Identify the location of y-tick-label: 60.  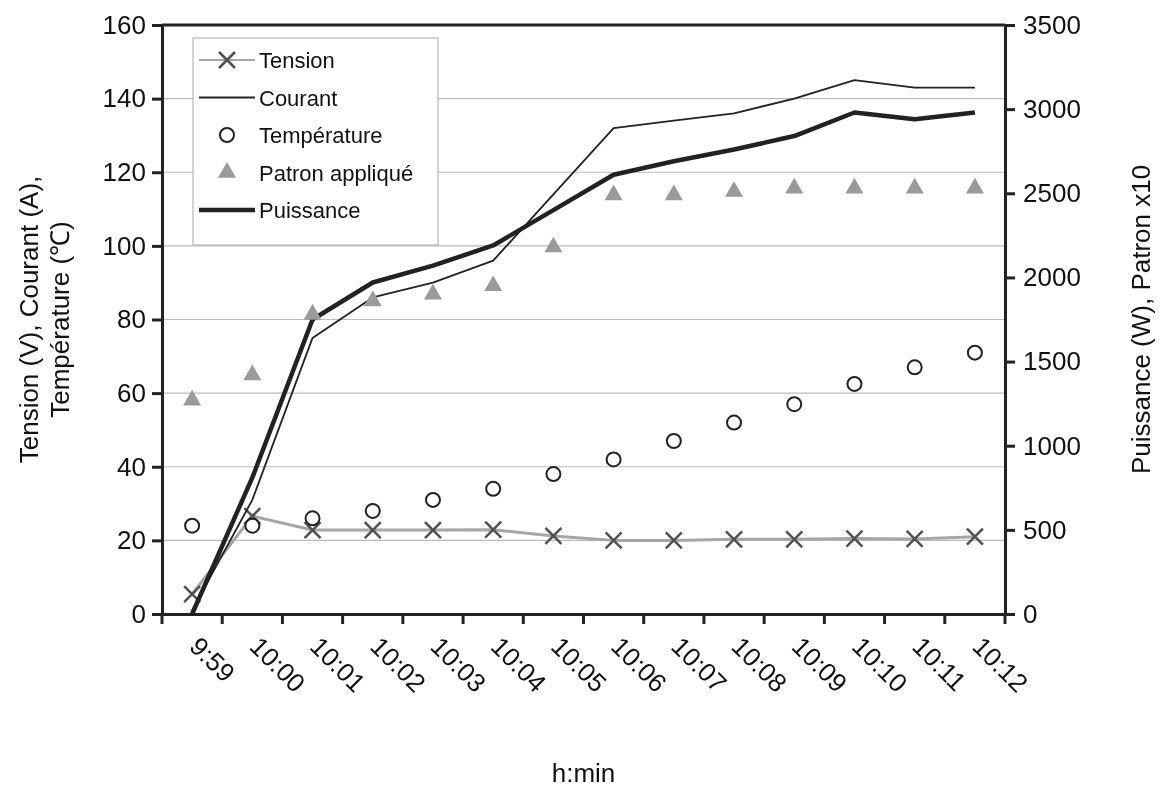
(131, 392).